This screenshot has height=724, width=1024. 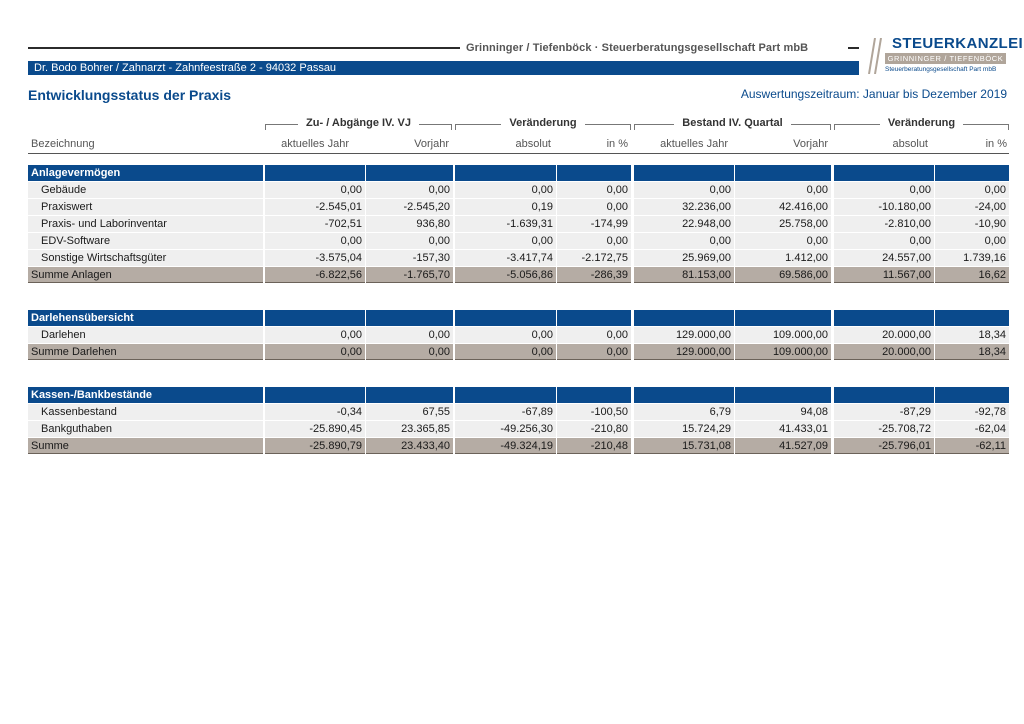 I want to click on row-label: EDV-Software, so click(x=145, y=241).